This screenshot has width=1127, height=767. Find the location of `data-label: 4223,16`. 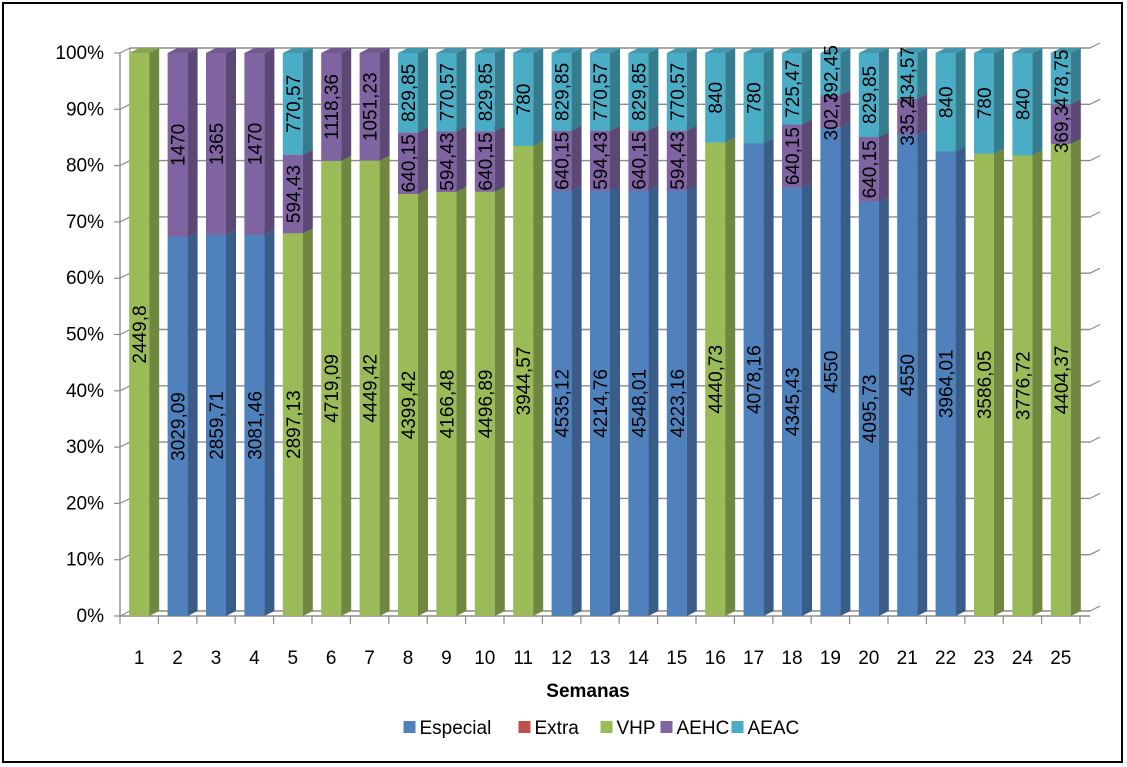

data-label: 4223,16 is located at coordinates (678, 403).